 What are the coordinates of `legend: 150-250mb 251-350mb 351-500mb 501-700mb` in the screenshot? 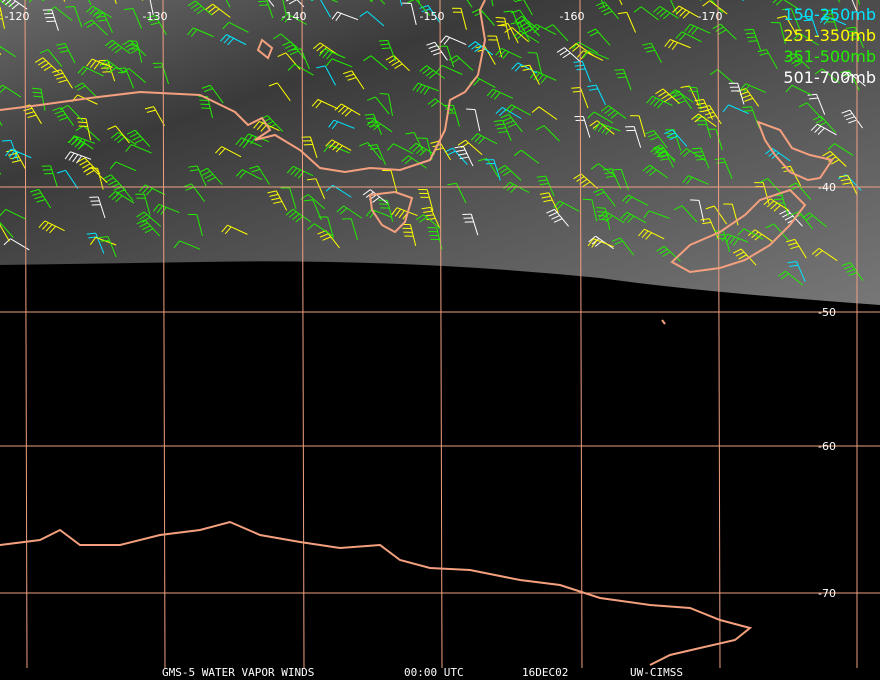 It's located at (829, 46).